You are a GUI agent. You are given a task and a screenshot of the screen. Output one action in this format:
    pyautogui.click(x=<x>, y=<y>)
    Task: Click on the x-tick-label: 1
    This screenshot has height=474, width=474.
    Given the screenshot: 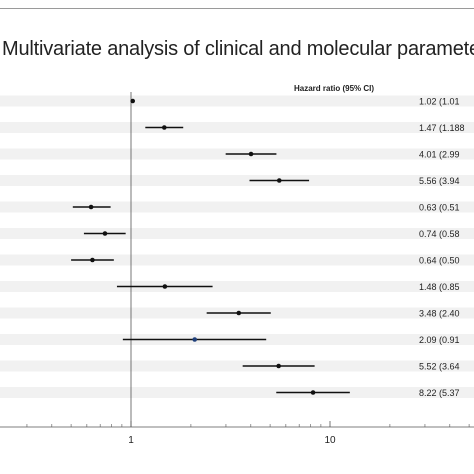 What is the action you would take?
    pyautogui.click(x=131, y=440)
    